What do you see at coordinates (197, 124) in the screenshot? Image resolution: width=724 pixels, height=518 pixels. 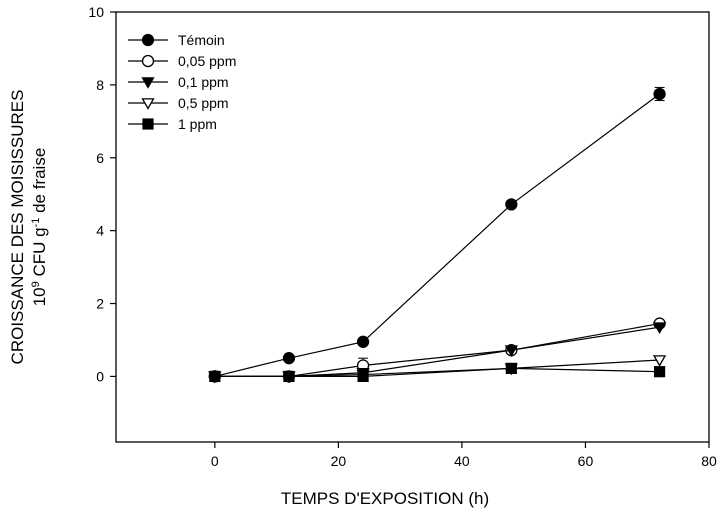 I see `legend-label: 1 ppm` at bounding box center [197, 124].